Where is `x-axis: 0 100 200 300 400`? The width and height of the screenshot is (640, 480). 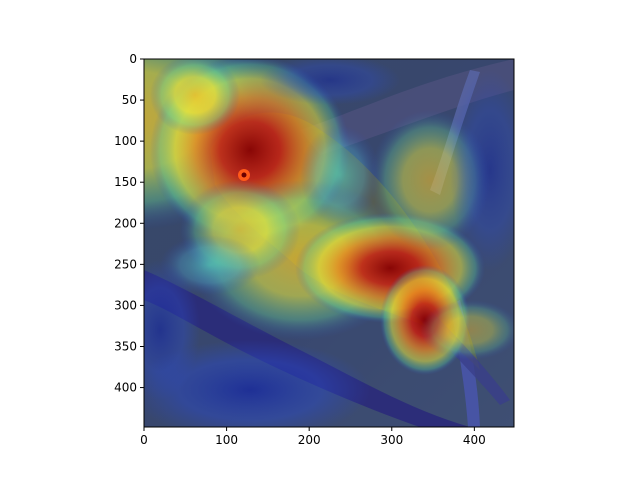
x-axis: 0 100 200 300 400 is located at coordinates (313, 437).